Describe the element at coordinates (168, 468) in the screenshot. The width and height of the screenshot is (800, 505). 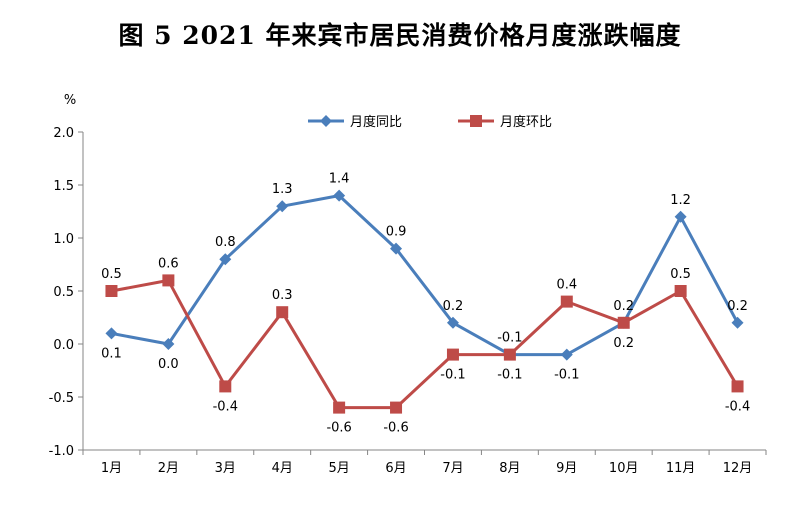
I see `x-tick-label: 2月` at that location.